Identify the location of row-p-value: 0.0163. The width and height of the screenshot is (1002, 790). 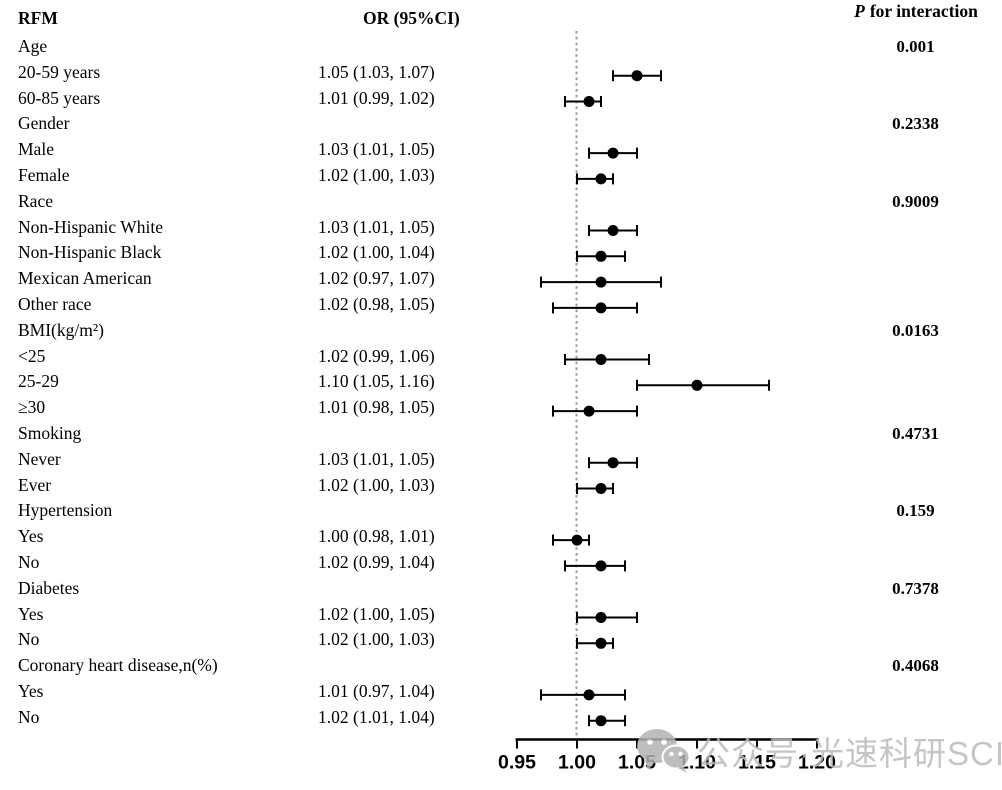
(915, 330).